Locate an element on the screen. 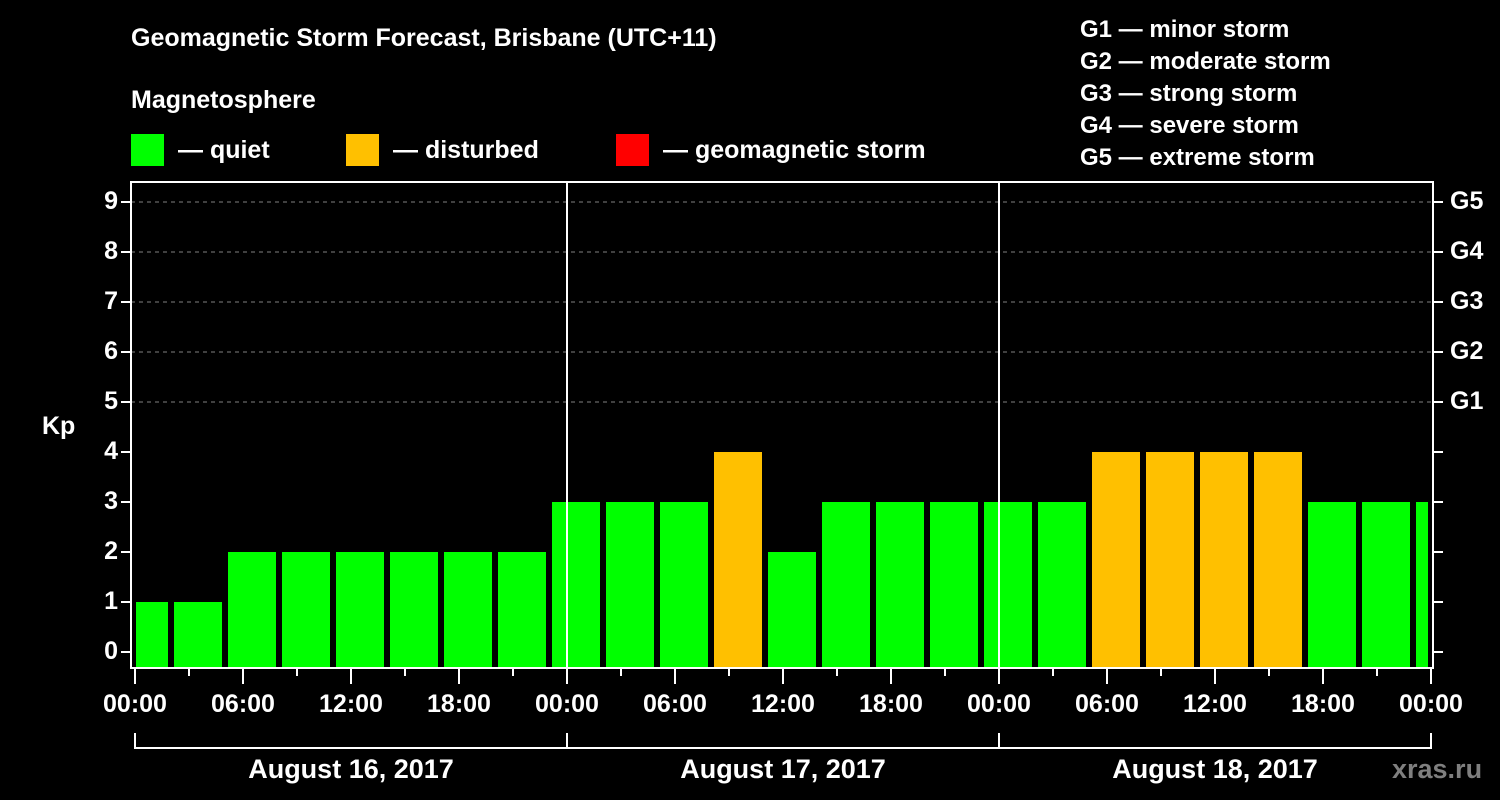 The width and height of the screenshot is (1500, 800). g3-legend: G3 — strong storm is located at coordinates (1189, 93).